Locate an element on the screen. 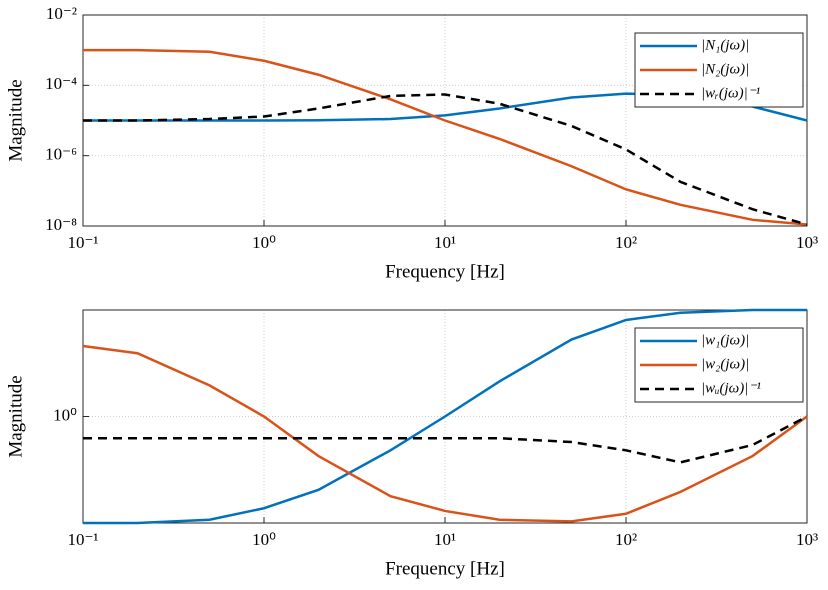 This screenshot has width=828, height=590. legend-label: |wᵣ(jω)|⁻¹ is located at coordinates (731, 93).